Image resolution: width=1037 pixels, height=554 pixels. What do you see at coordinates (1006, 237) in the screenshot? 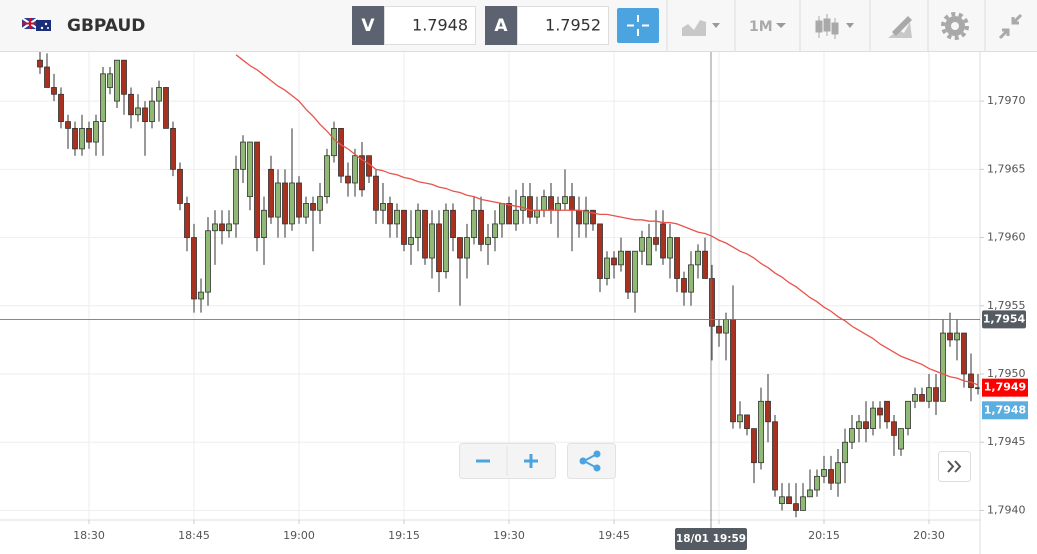
I see `y-tick-label: 1,7960` at bounding box center [1006, 237].